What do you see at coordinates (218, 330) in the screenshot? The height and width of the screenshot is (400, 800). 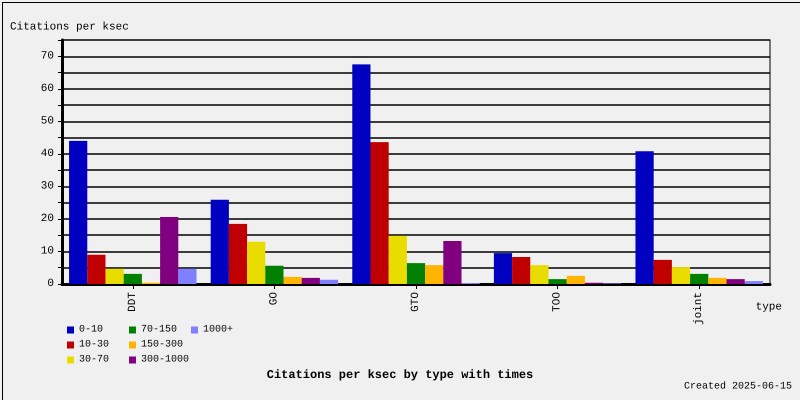 I see `legend-label: 1000+` at bounding box center [218, 330].